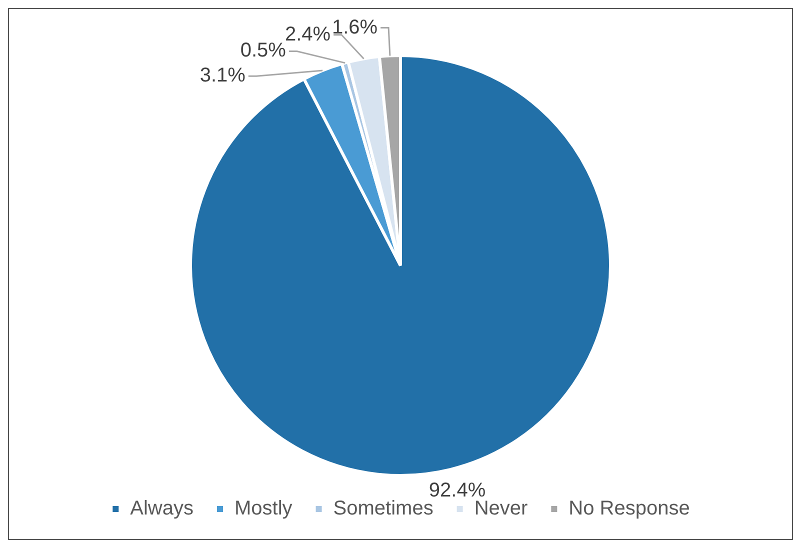  I want to click on legend-label: Always, so click(162, 509).